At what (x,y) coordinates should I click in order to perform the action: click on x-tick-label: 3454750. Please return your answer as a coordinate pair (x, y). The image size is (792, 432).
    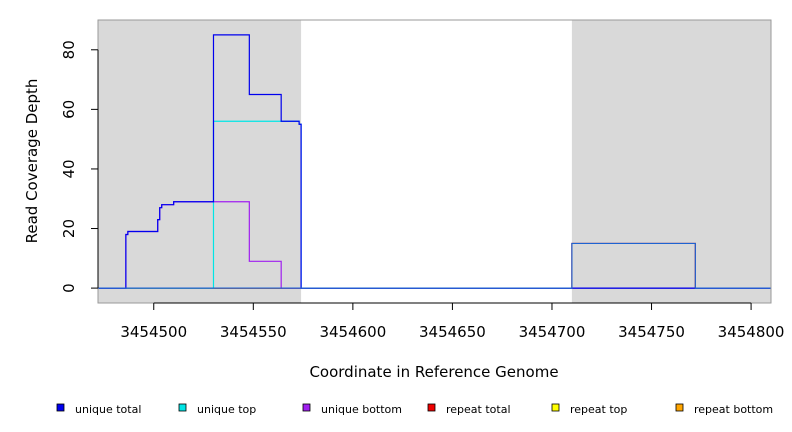
    Looking at the image, I should click on (651, 332).